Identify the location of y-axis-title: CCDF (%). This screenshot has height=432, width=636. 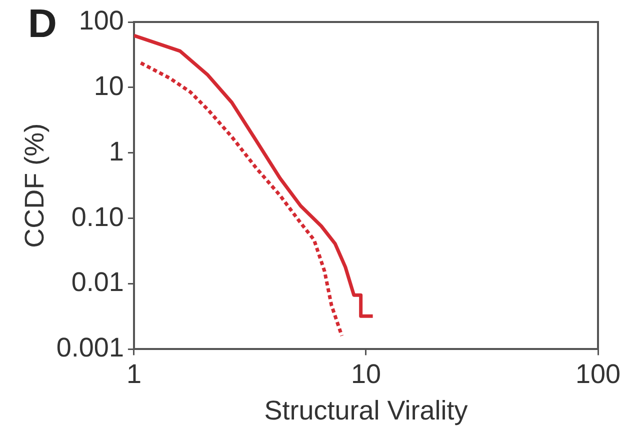
(35, 185).